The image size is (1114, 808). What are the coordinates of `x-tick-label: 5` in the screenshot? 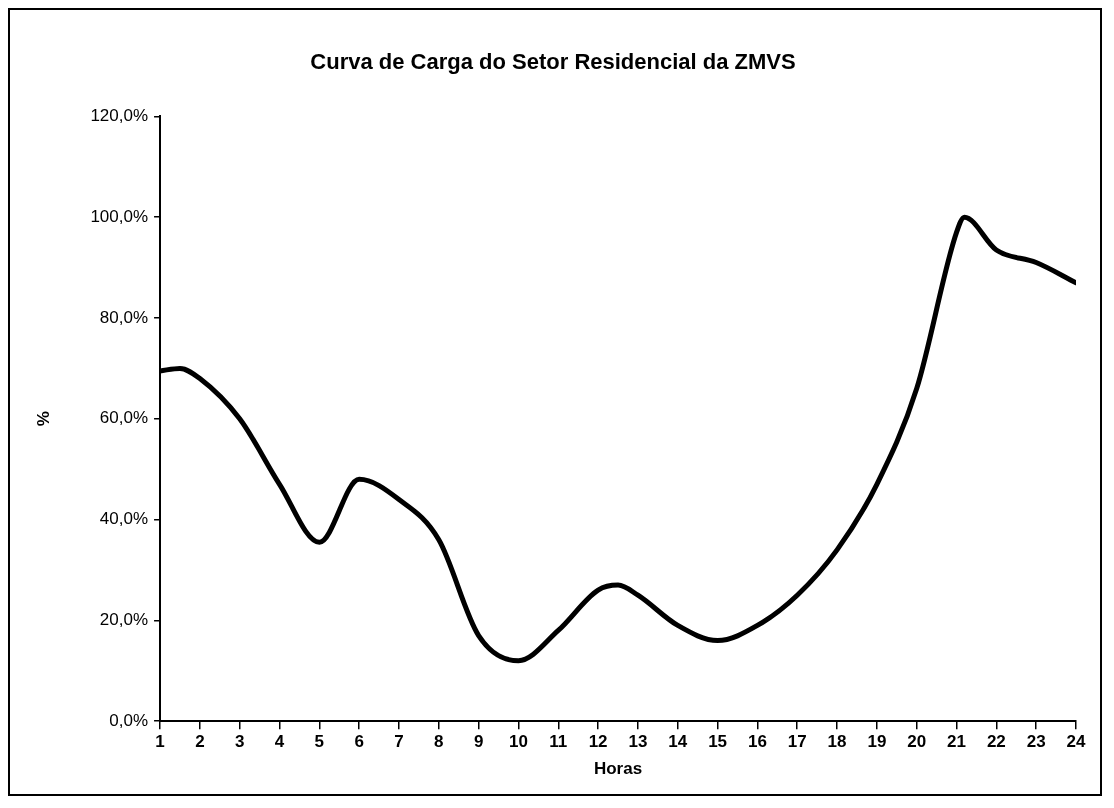 It's located at (319, 742).